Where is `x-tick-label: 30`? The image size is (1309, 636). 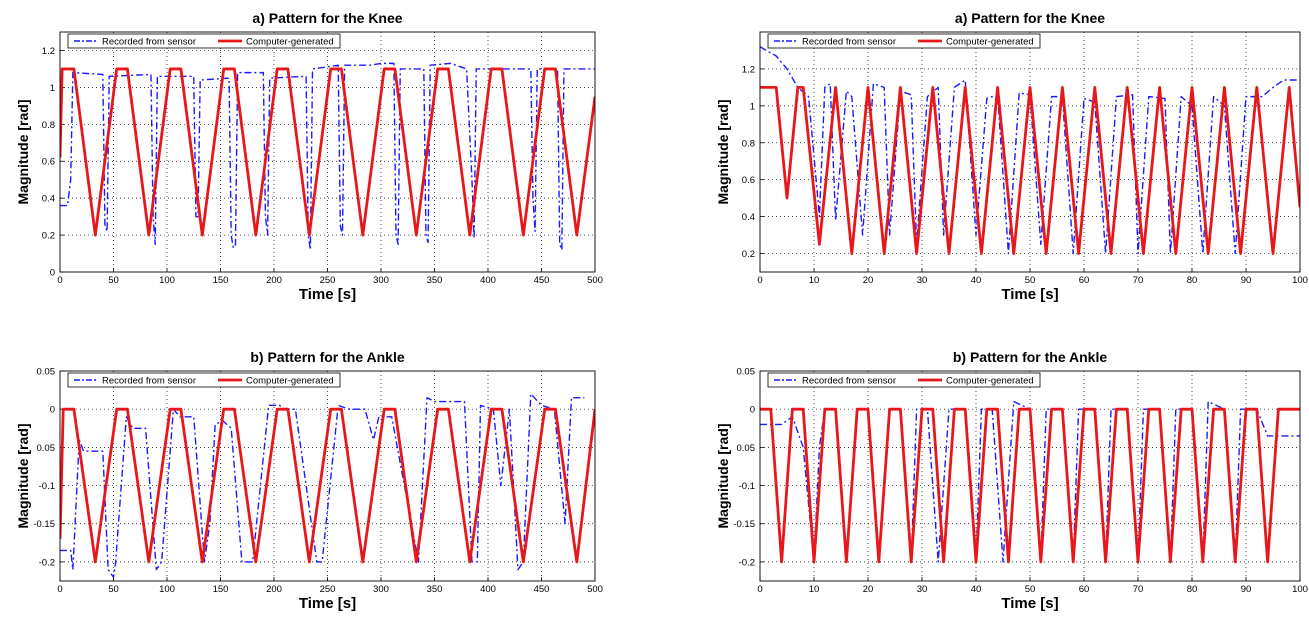
x-tick-label: 30 is located at coordinates (922, 280).